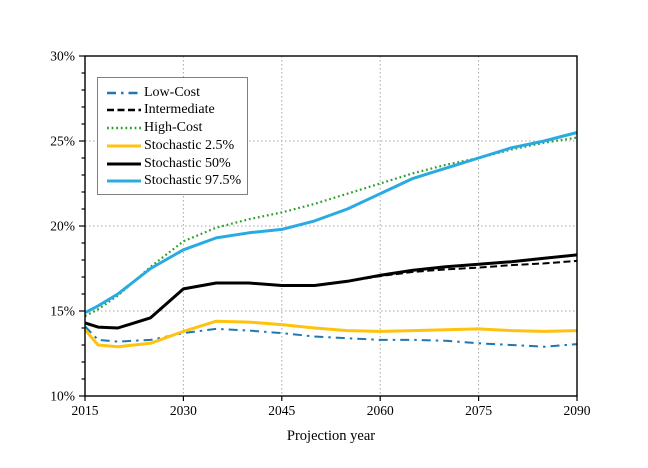  Describe the element at coordinates (577, 410) in the screenshot. I see `x-tick-label: 2090` at that location.